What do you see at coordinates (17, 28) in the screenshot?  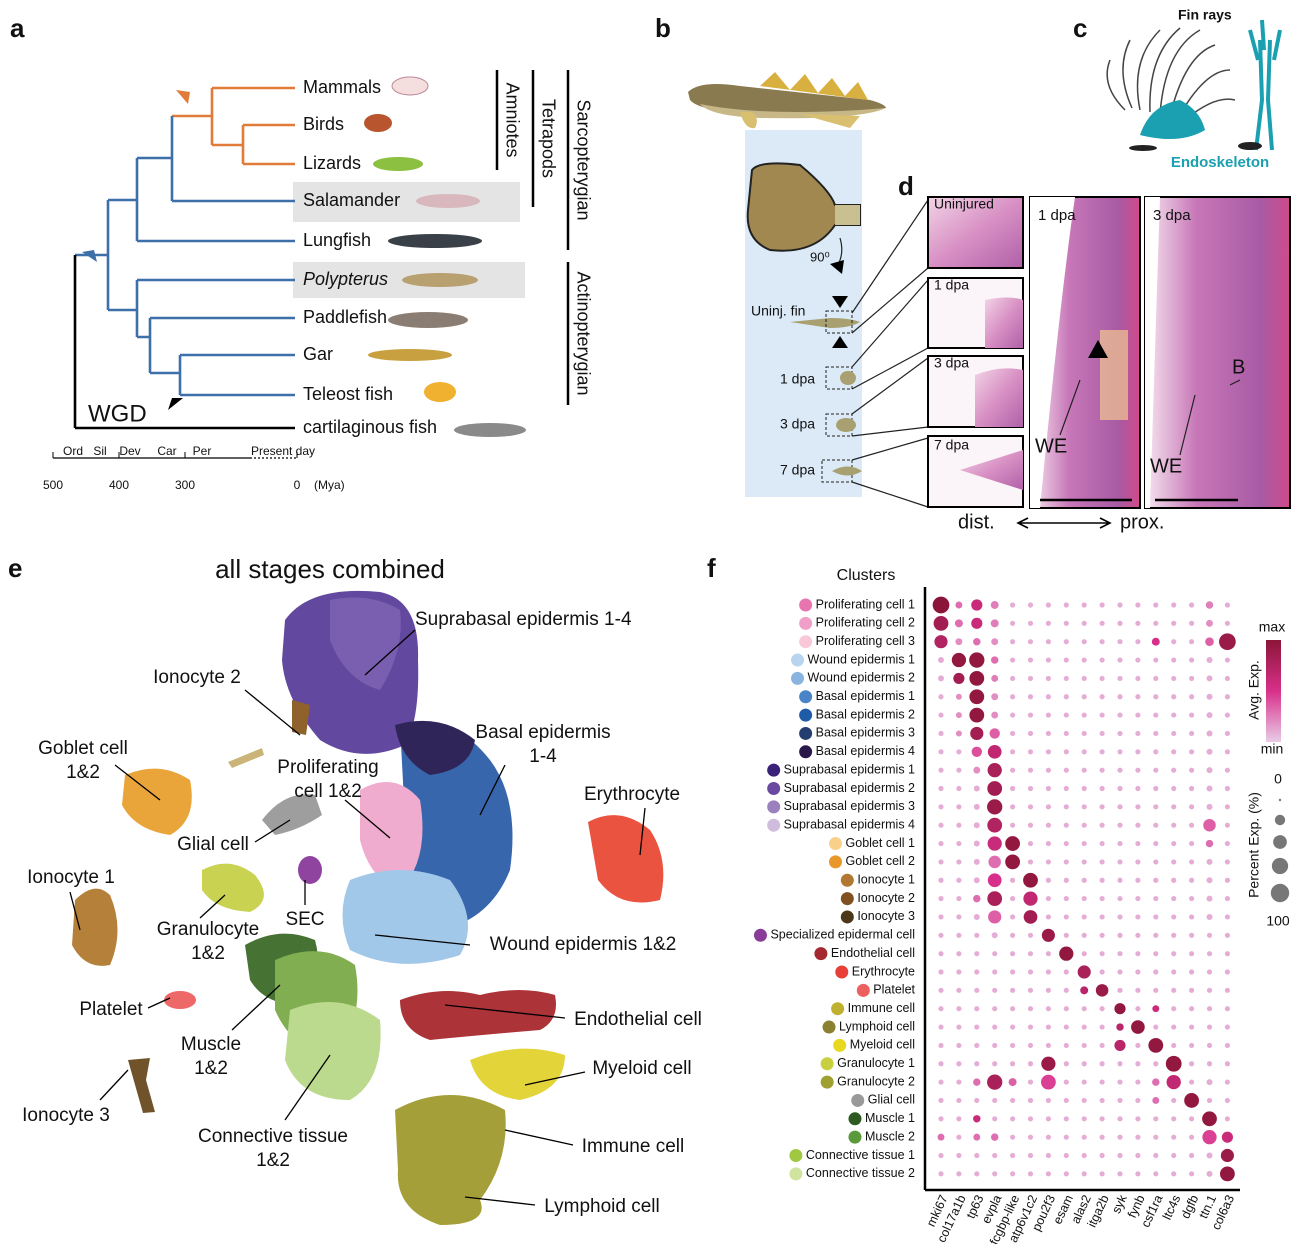 I see `panel-label: a` at bounding box center [17, 28].